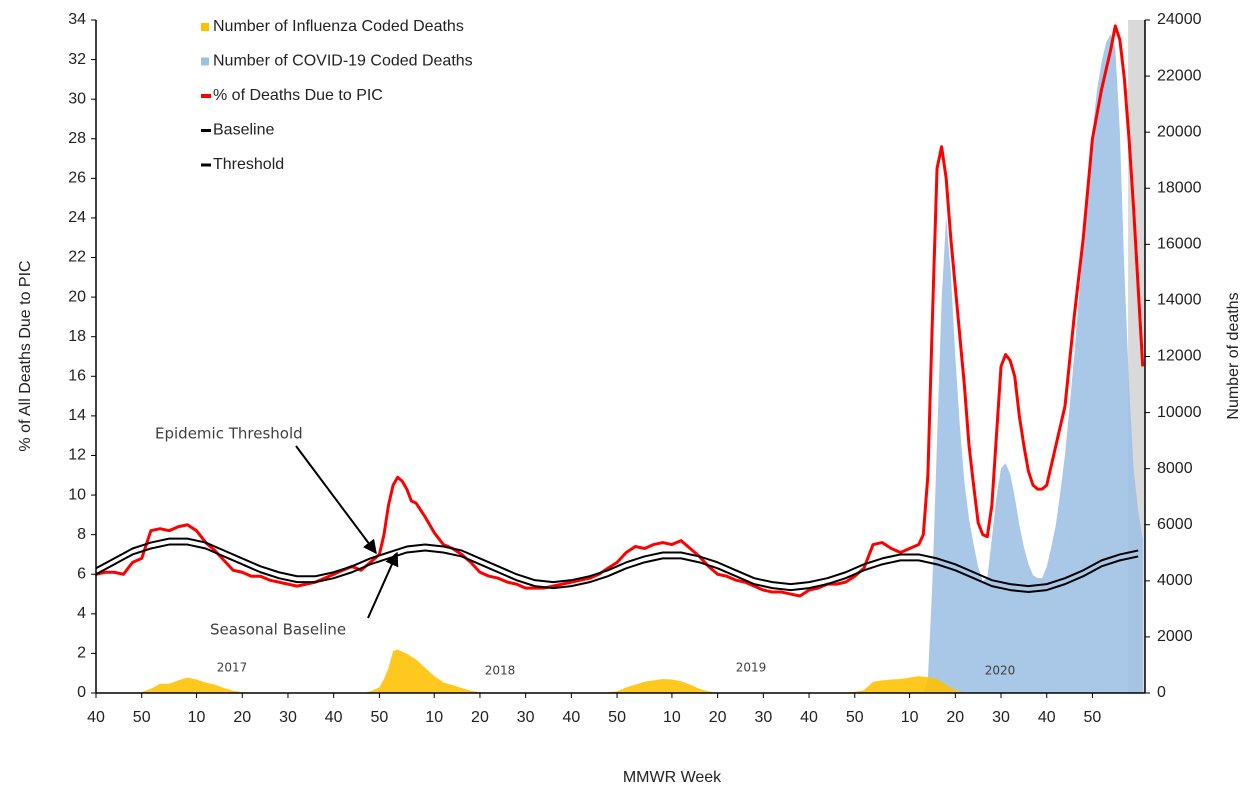 The height and width of the screenshot is (789, 1247). I want to click on y2-tick-label: 10000, so click(1179, 412).